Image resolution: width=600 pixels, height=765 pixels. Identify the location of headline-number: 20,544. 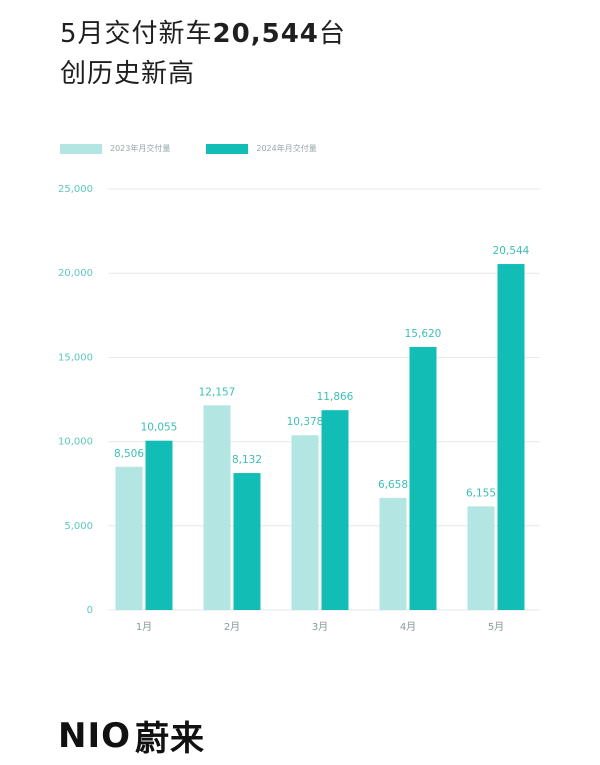
(265, 34).